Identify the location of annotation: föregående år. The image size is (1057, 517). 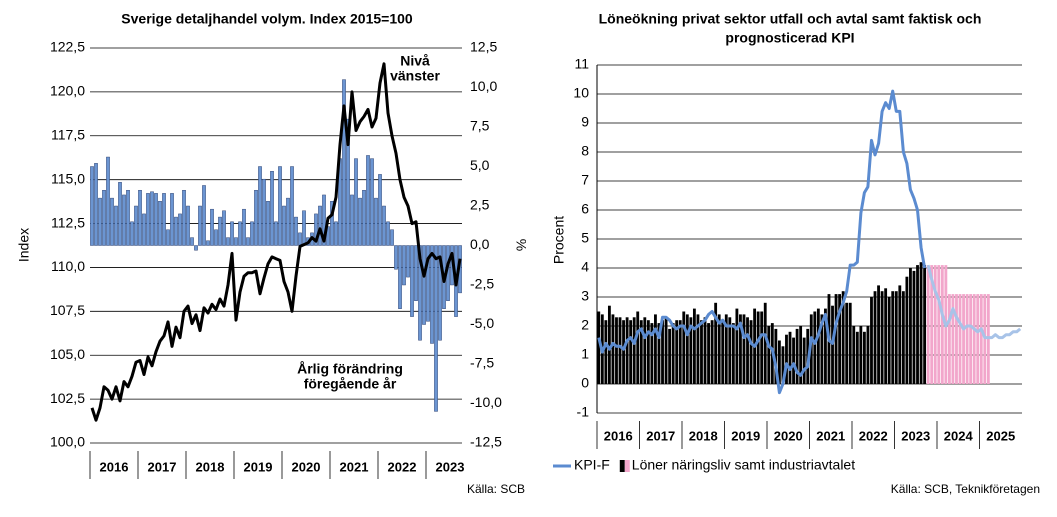
(350, 384).